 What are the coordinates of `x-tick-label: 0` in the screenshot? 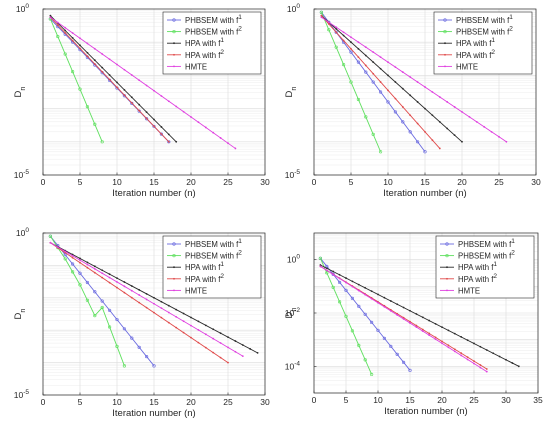 It's located at (43, 182).